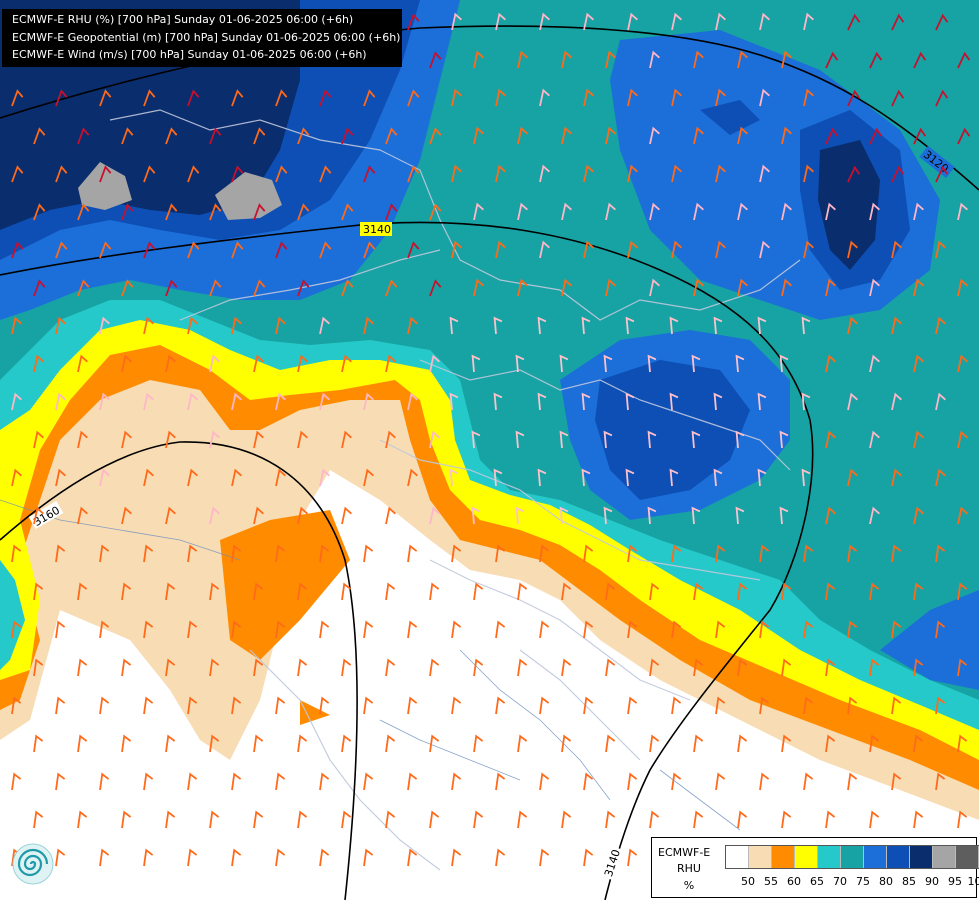 The width and height of the screenshot is (979, 900). Describe the element at coordinates (932, 881) in the screenshot. I see `legend-tick-label: 90` at that location.